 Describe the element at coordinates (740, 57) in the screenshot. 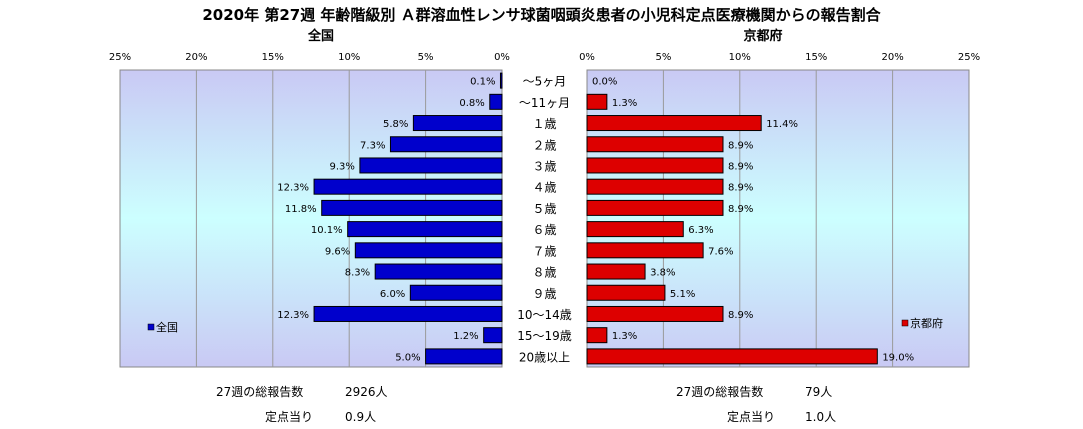

I see `right-x-tick-label: 10%` at that location.